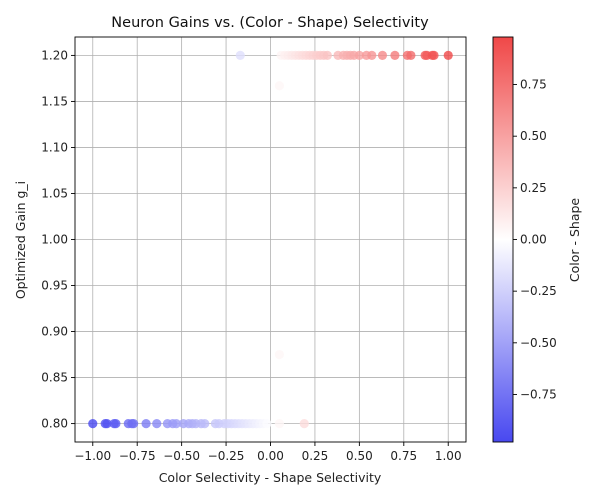 The height and width of the screenshot is (500, 600). I want to click on y-tick-label: 0.90, so click(54, 332).